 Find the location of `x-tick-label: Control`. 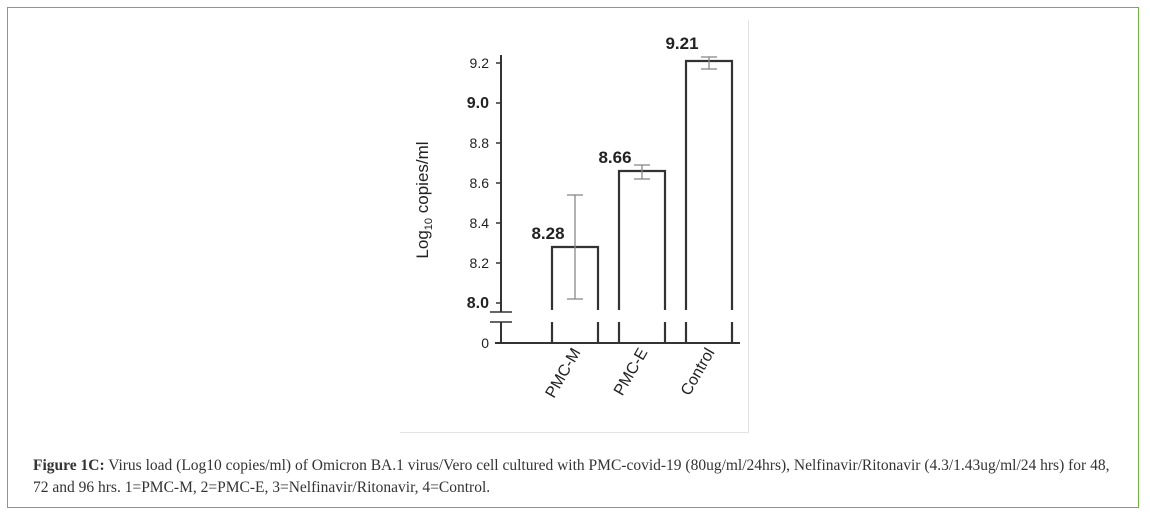

x-tick-label: Control is located at coordinates (698, 372).